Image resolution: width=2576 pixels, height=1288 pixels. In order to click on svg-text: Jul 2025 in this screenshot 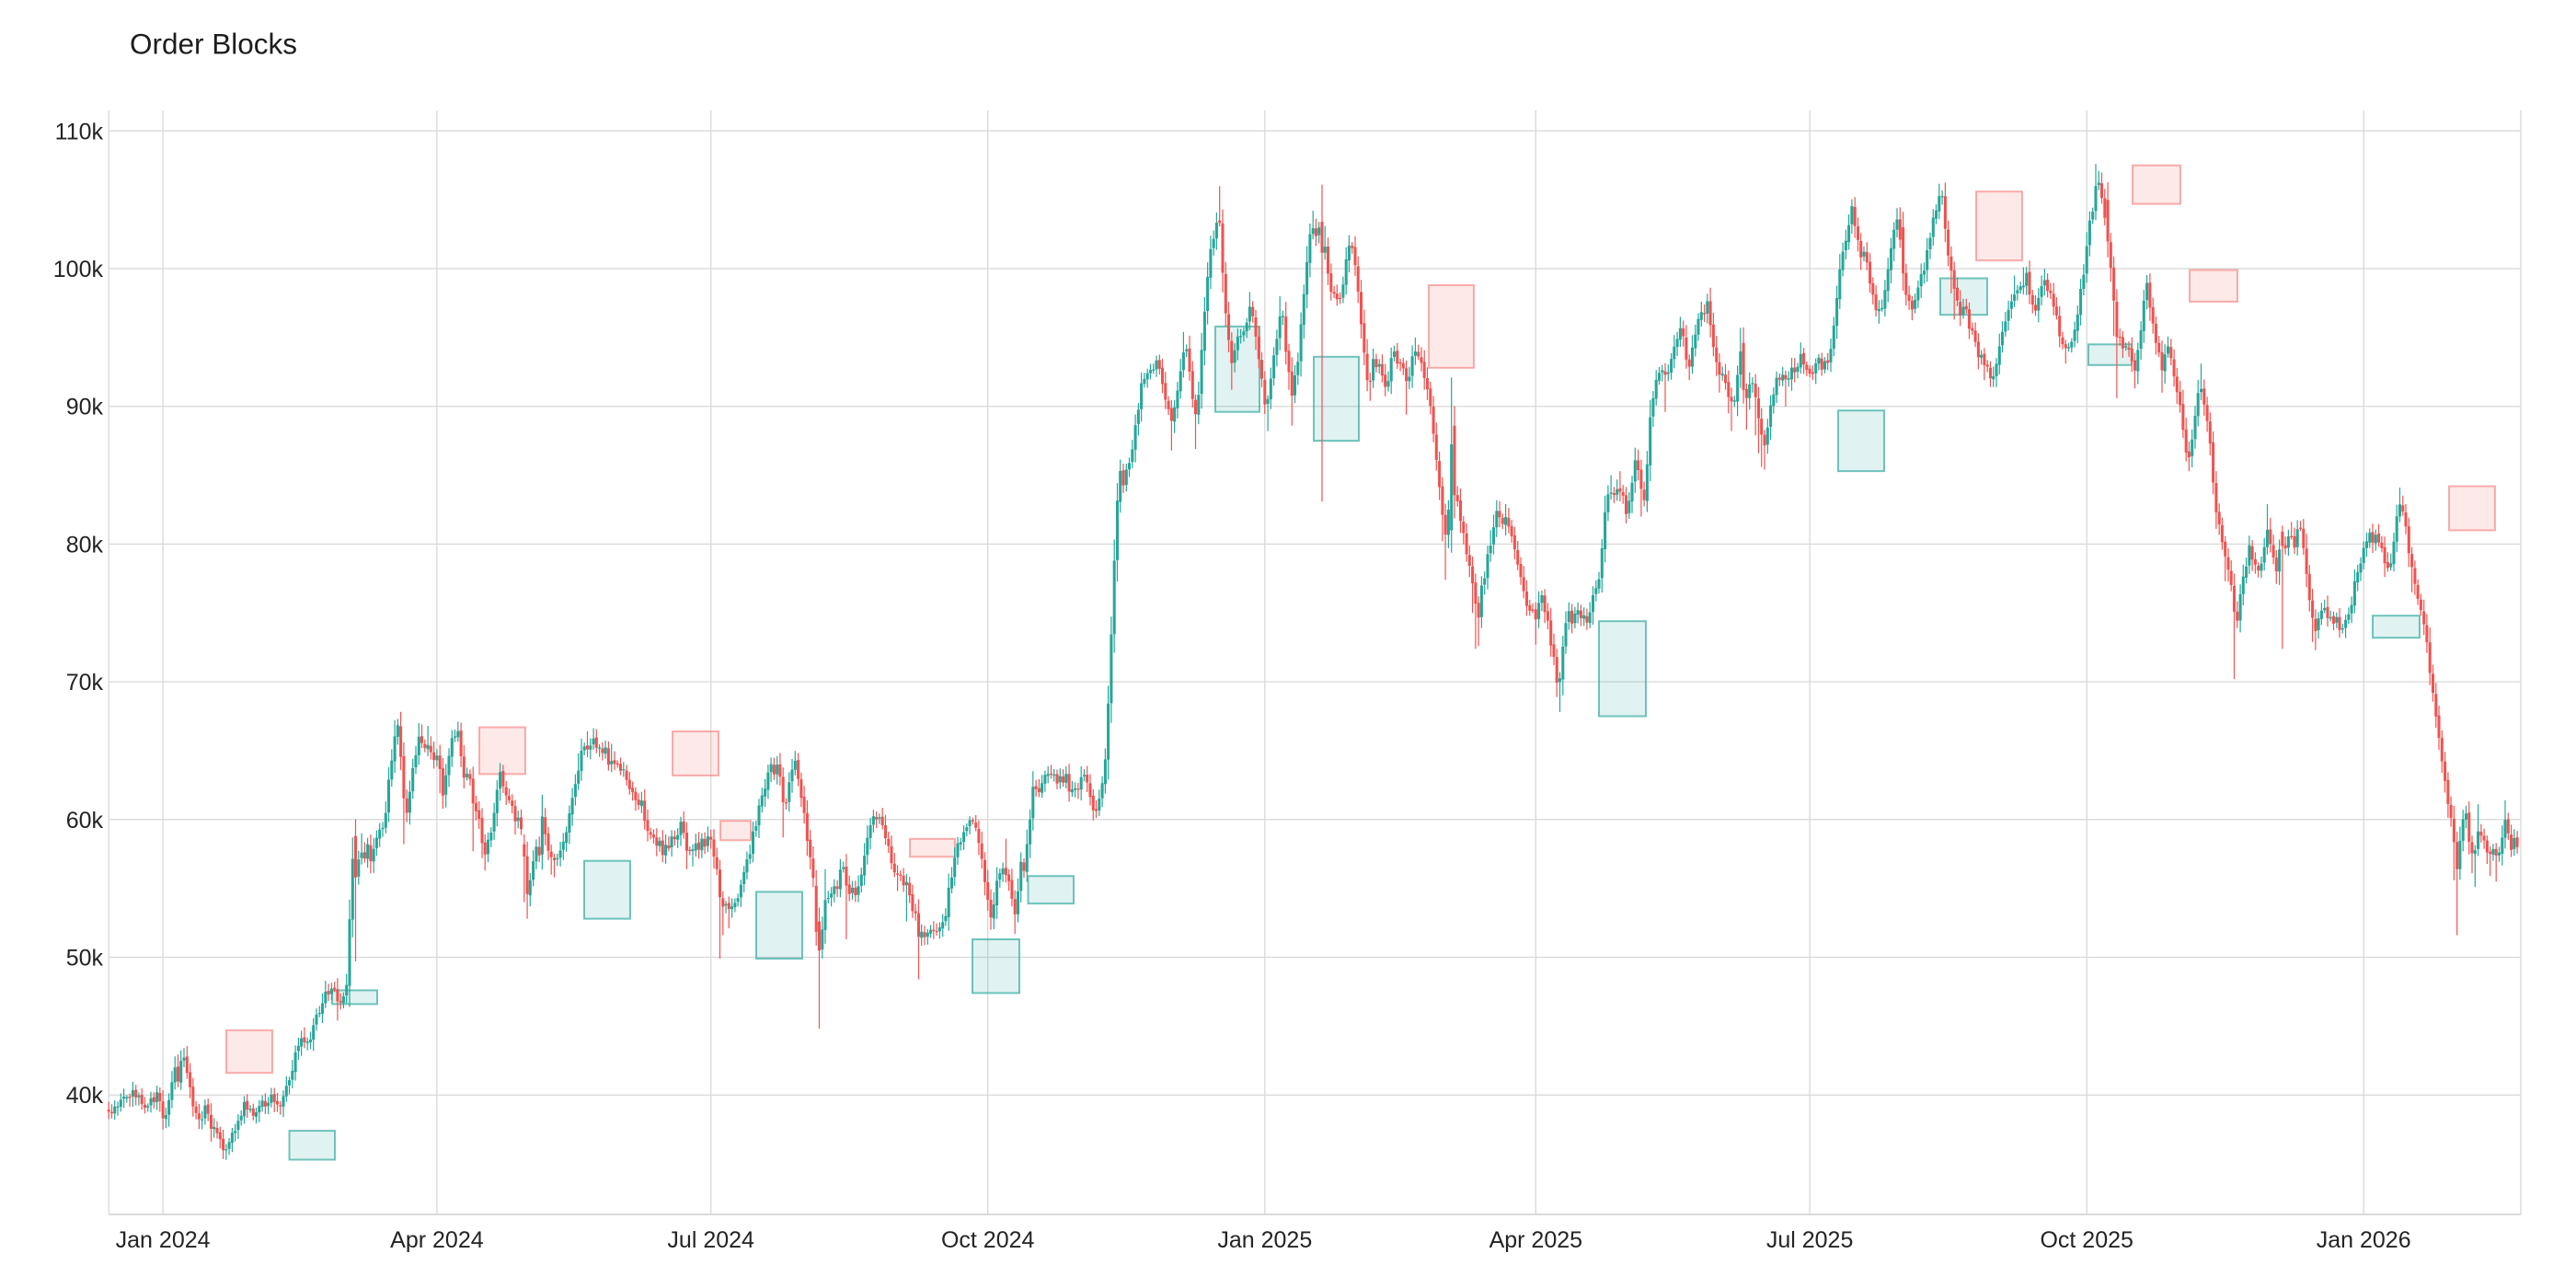, I will do `click(1810, 1240)`.